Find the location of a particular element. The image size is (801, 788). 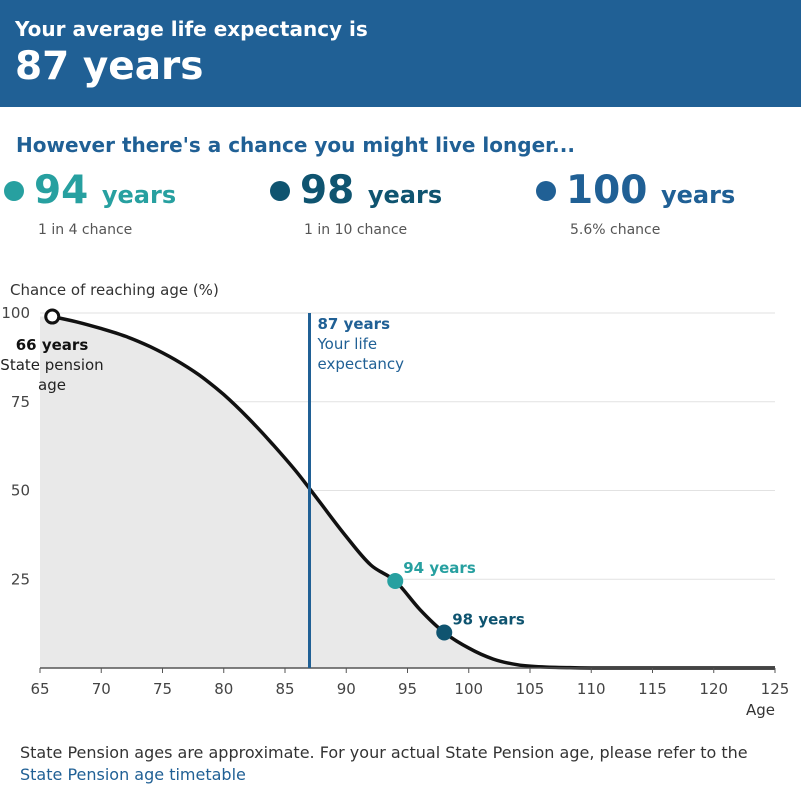

banner-title: Your average life expectancy is is located at coordinates (191, 29).